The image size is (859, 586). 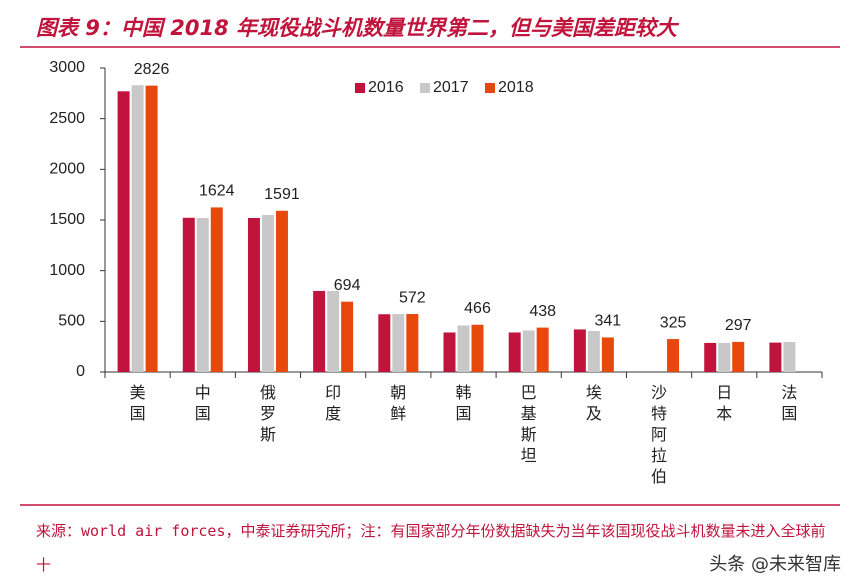 What do you see at coordinates (789, 403) in the screenshot?
I see `x-tick-label: 法国` at bounding box center [789, 403].